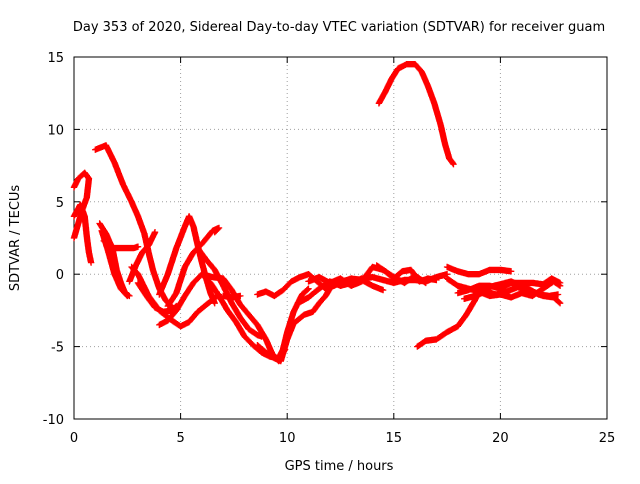 This screenshot has height=484, width=640. I want to click on x-tick-label: 15, so click(394, 438).